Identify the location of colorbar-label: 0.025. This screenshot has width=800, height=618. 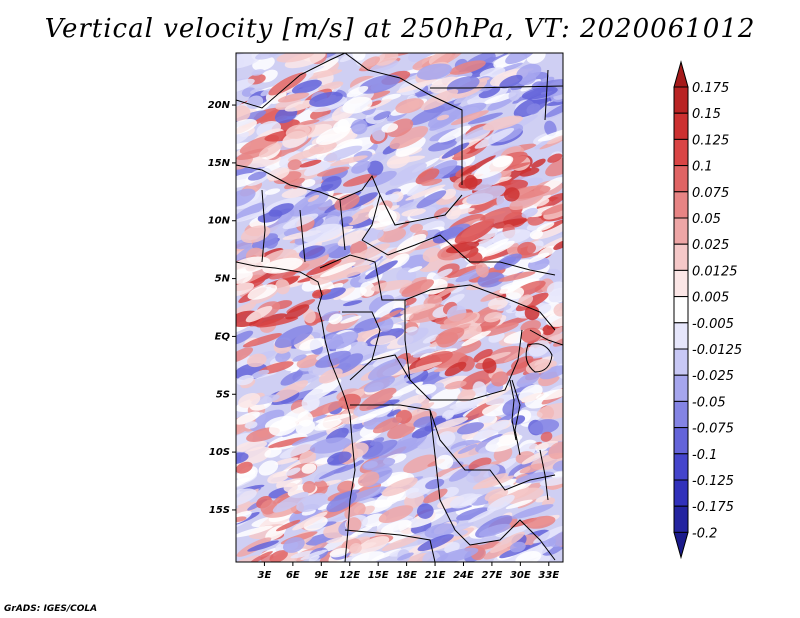
(710, 245).